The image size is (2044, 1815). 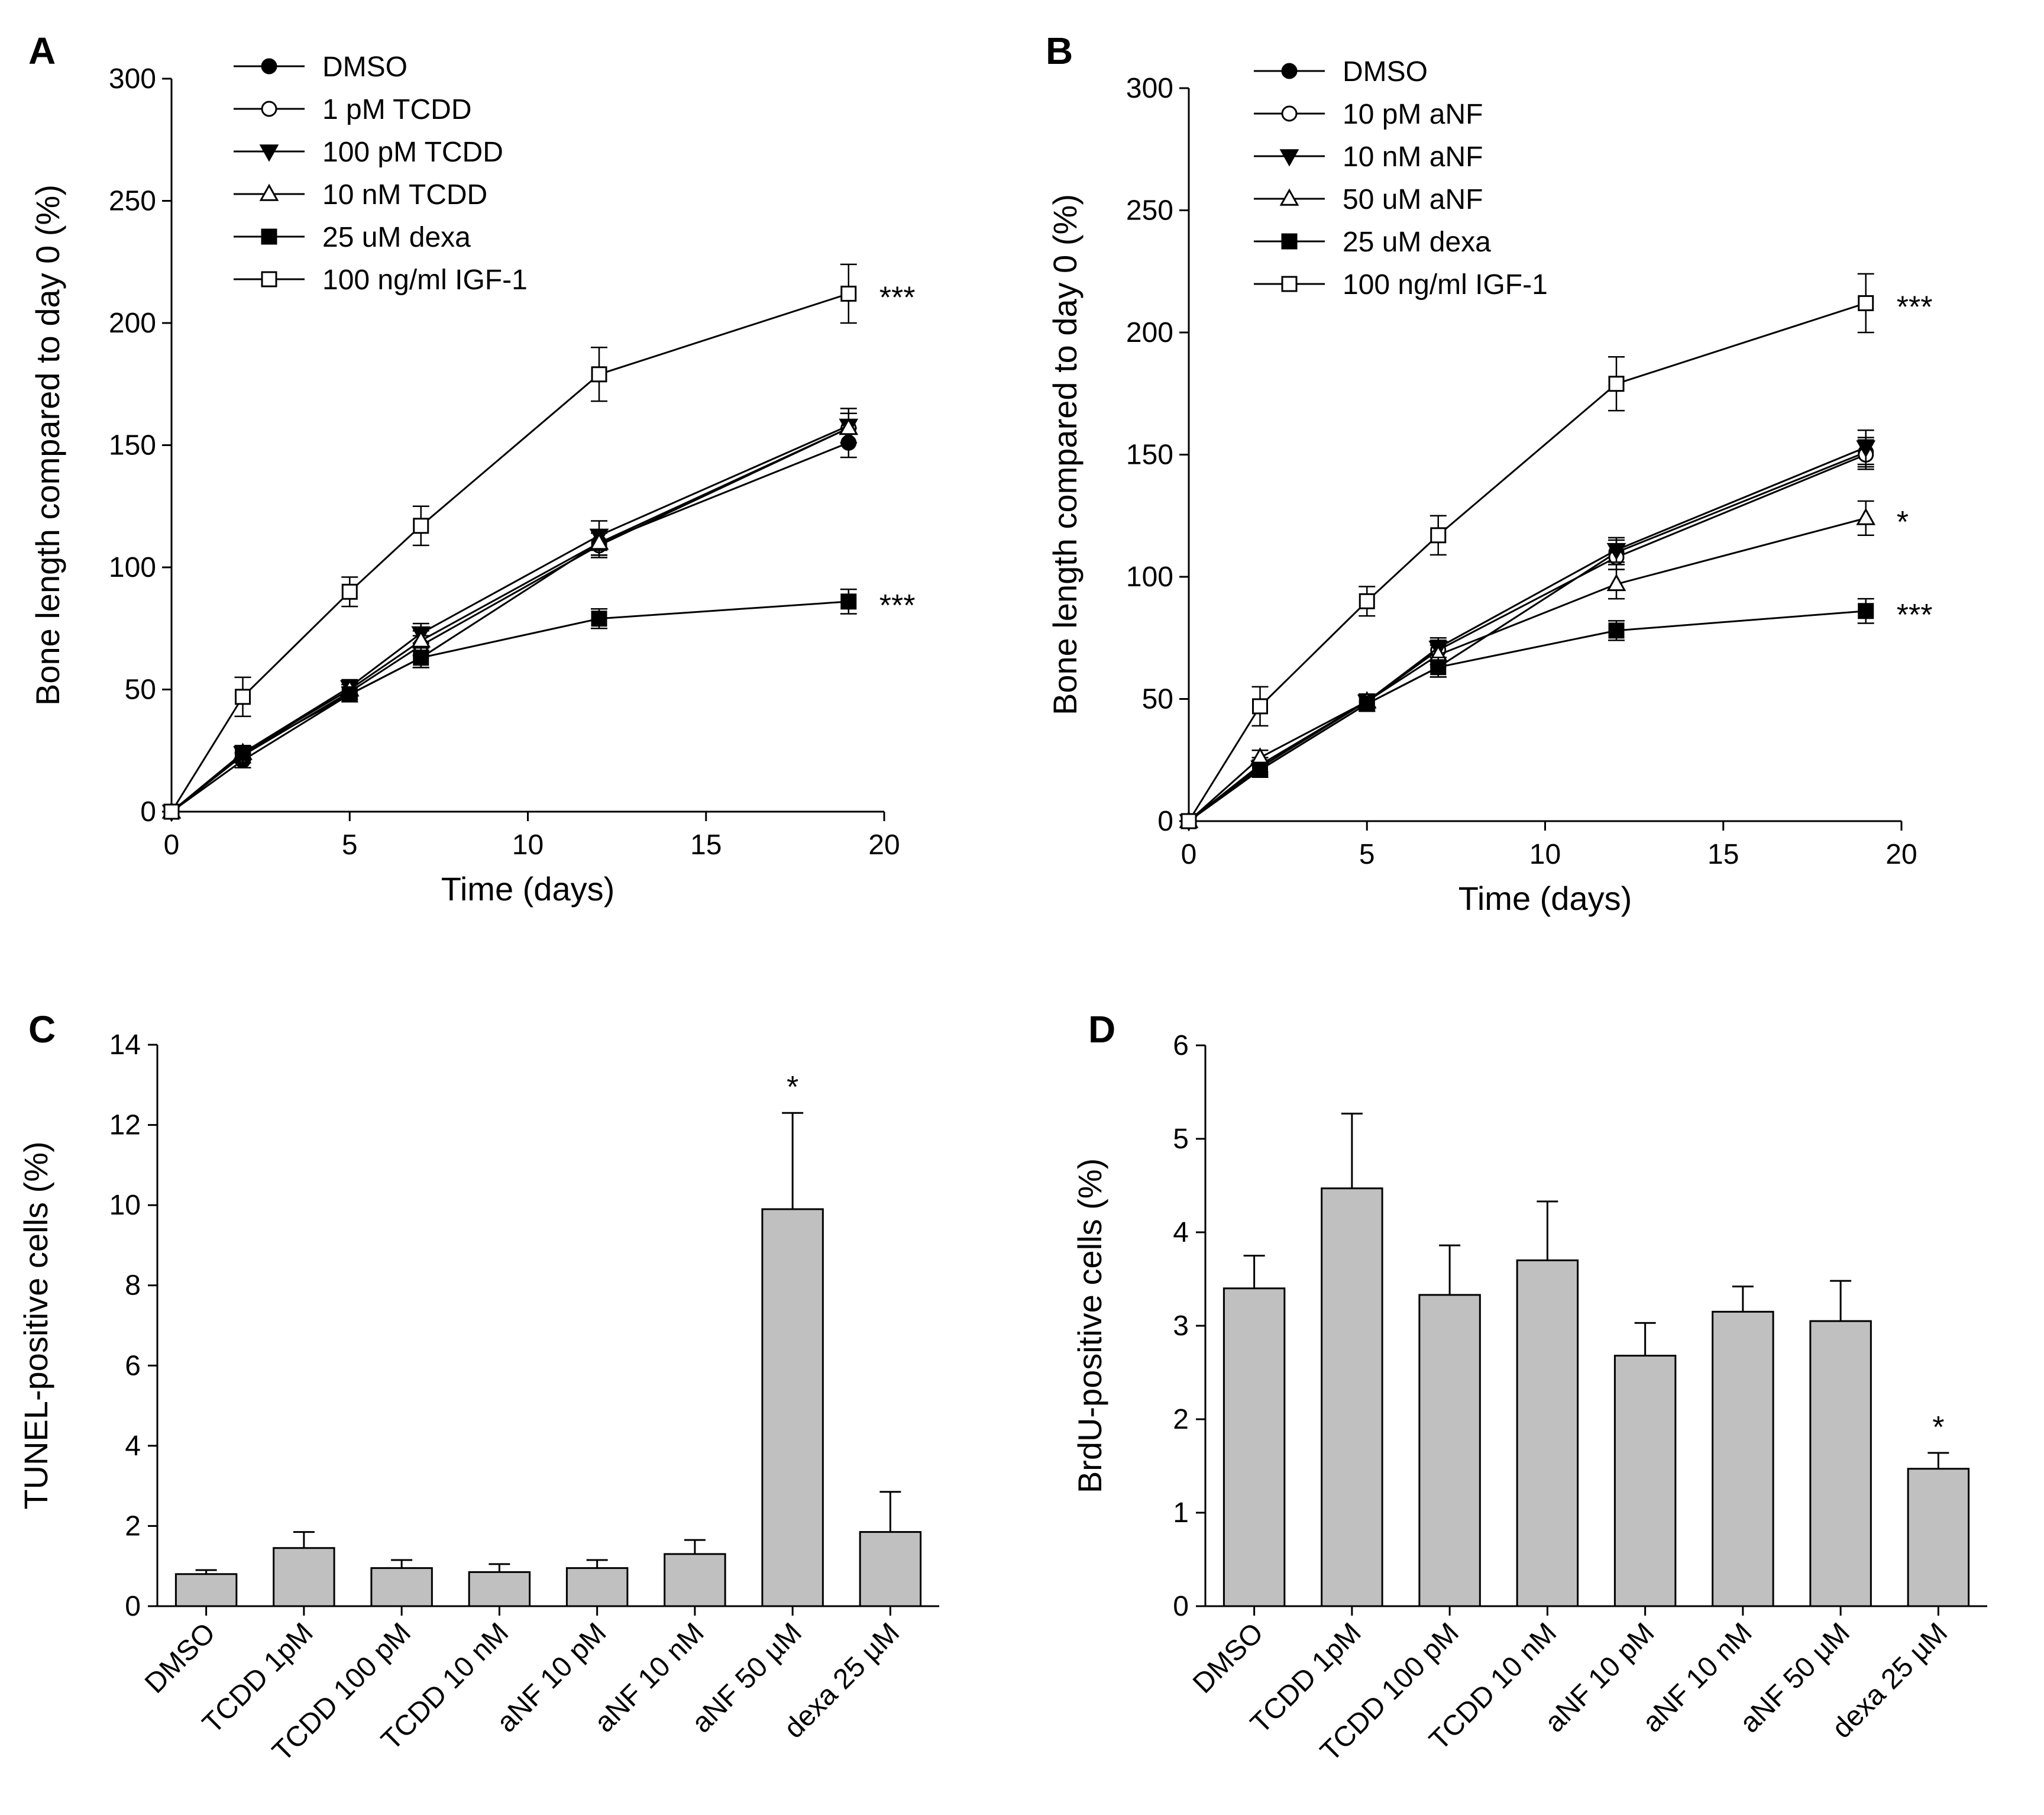 What do you see at coordinates (1181, 1139) in the screenshot?
I see `y-tick-label: 5` at bounding box center [1181, 1139].